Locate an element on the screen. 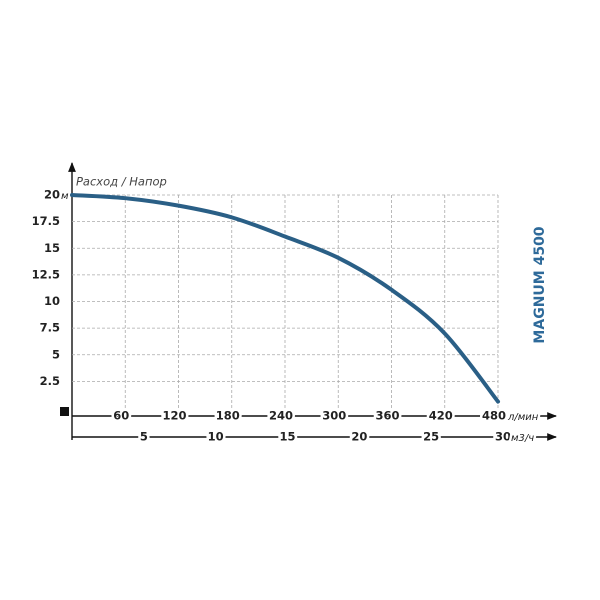  x2-unit: м3/ч is located at coordinates (522, 438).